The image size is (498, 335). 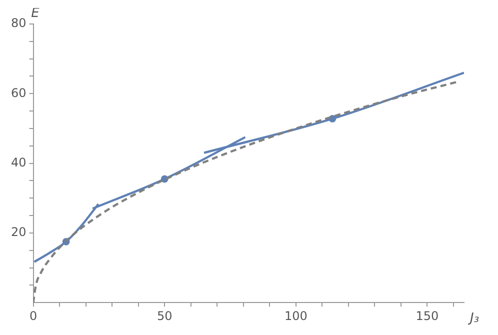 What do you see at coordinates (33, 315) in the screenshot?
I see `x-tick-label: 0` at bounding box center [33, 315].